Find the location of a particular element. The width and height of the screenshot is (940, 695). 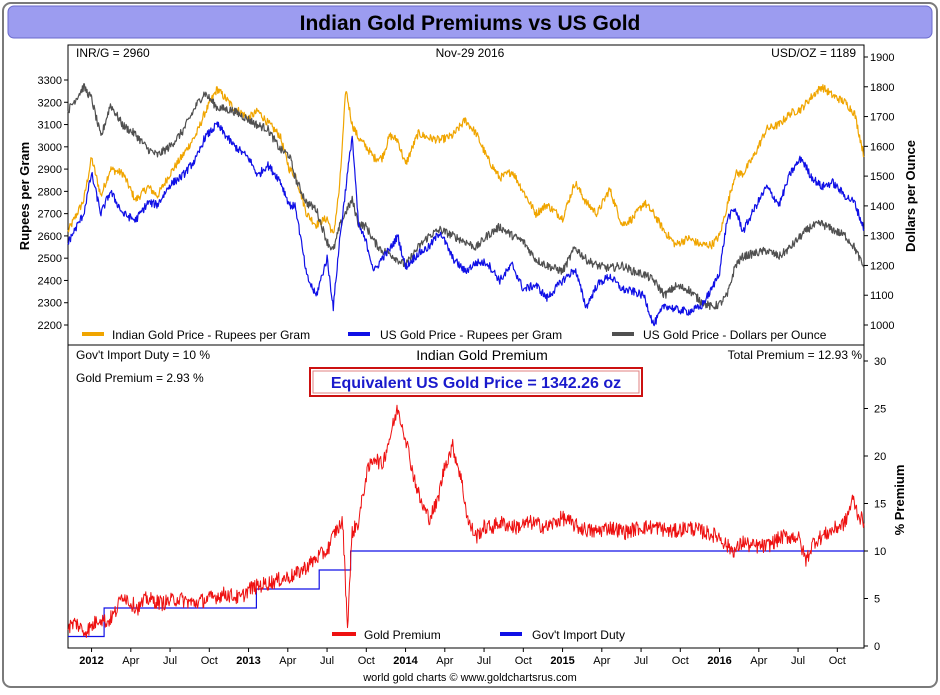

gold-premium-readout: Gold Premium = 2.93 % is located at coordinates (140, 378).